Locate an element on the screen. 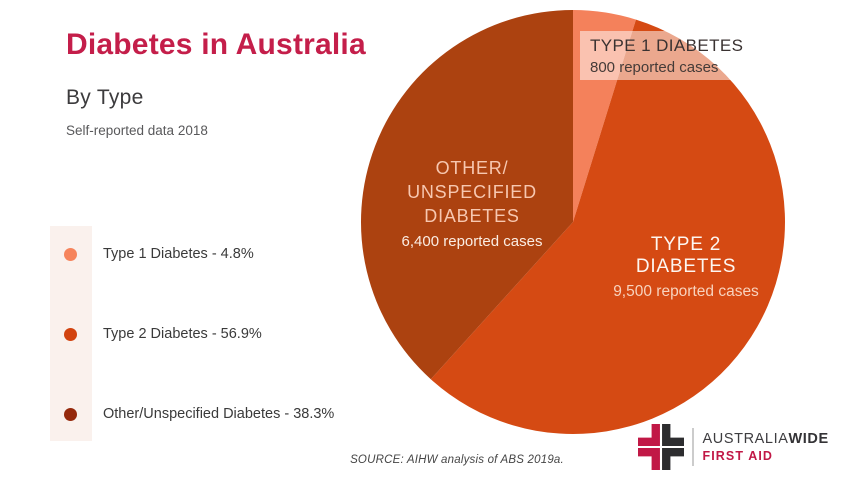 This screenshot has width=854, height=480. legend-item-2: Type 2 Diabetes - 56.9% is located at coordinates (199, 334).